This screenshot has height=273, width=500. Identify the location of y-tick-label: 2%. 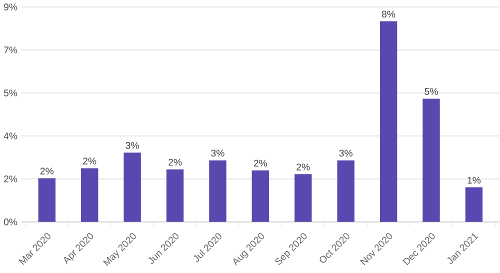
(11, 179).